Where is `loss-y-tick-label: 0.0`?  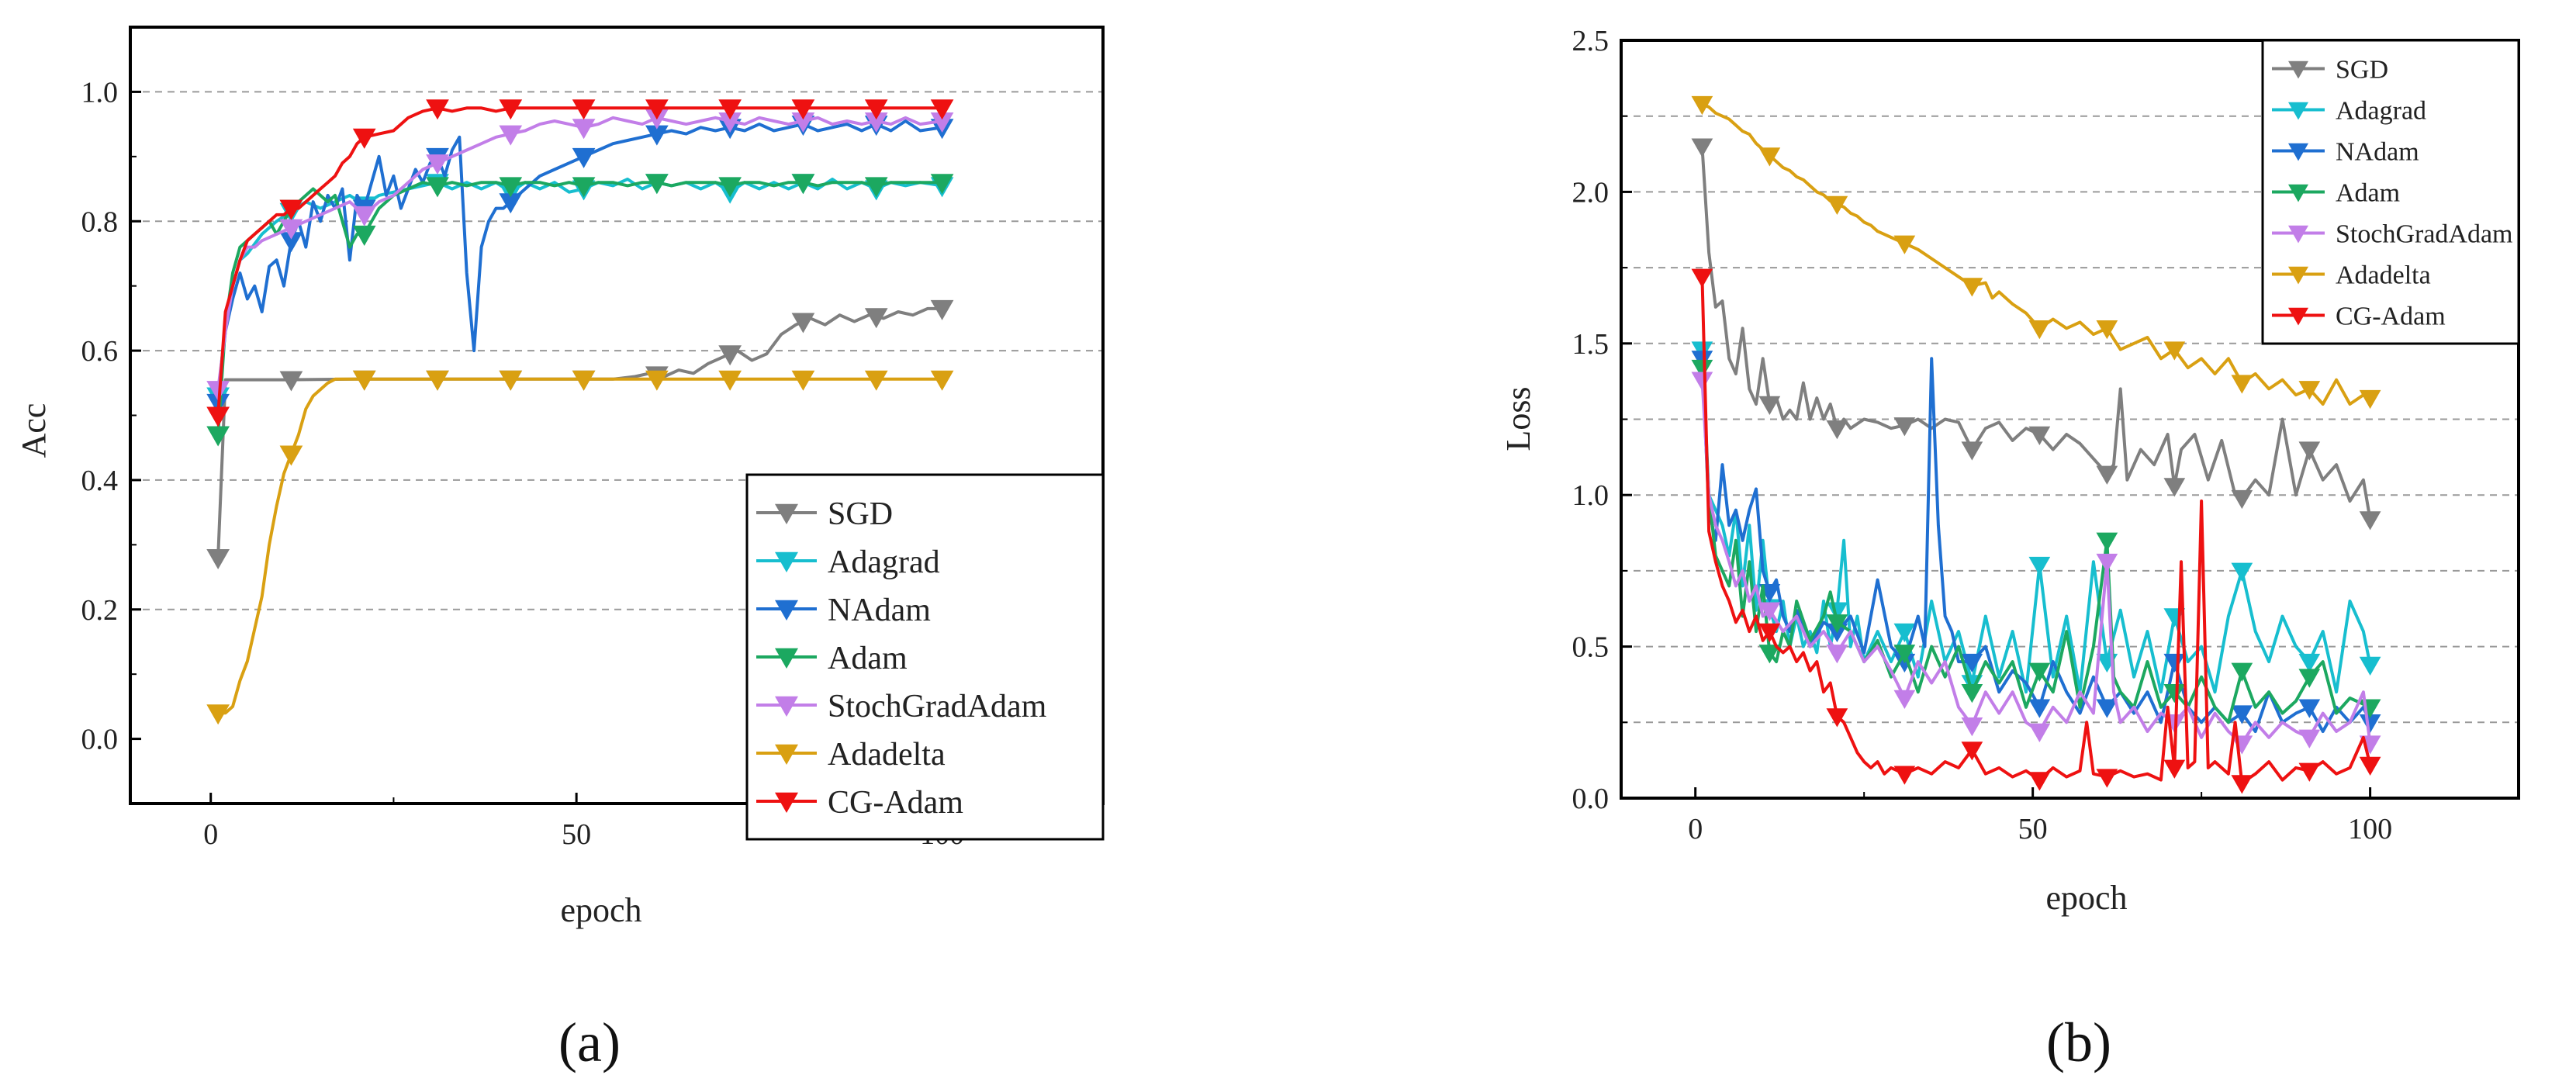 loss-y-tick-label: 0.0 is located at coordinates (1591, 799).